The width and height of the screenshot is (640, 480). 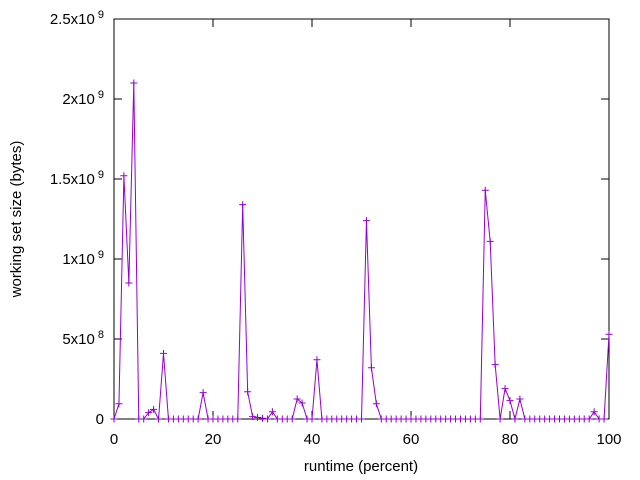 What do you see at coordinates (312, 439) in the screenshot?
I see `x-tick-label: 40` at bounding box center [312, 439].